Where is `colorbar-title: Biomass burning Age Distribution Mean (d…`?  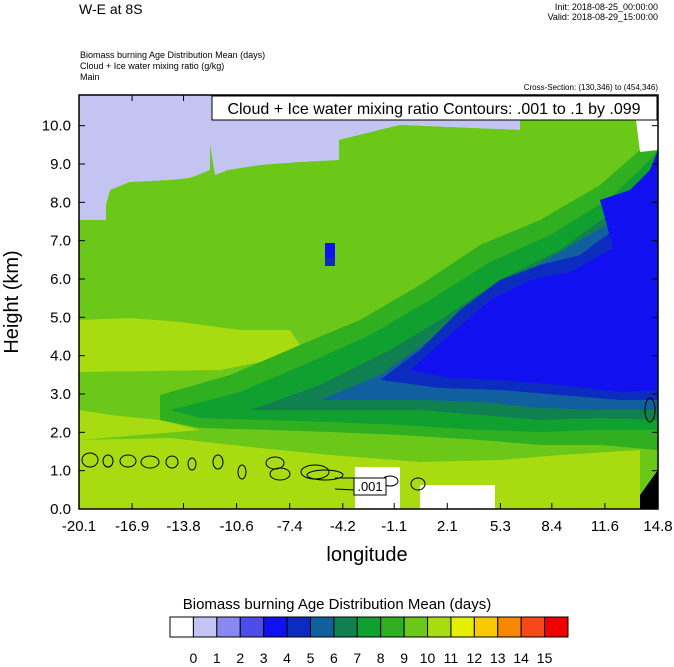 colorbar-title: Biomass burning Age Distribution Mean (d… is located at coordinates (337, 604).